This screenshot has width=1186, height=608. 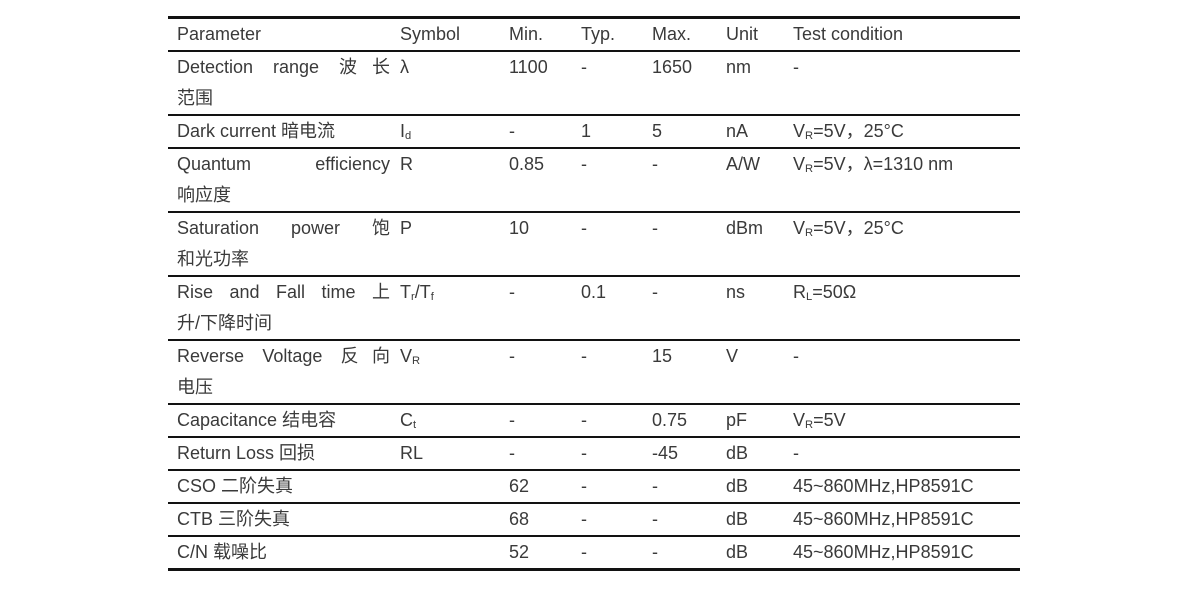 I want to click on column-header-min: Min., so click(x=545, y=34).